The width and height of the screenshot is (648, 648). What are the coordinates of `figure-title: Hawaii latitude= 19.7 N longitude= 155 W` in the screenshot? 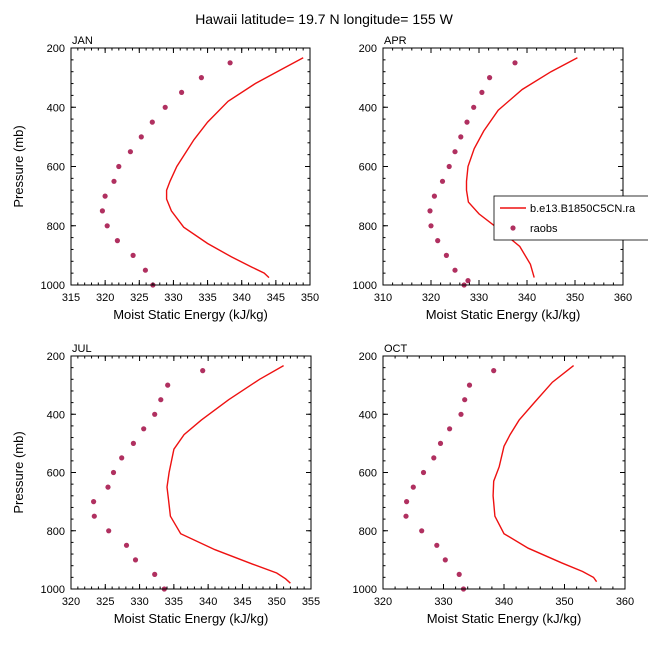 It's located at (324, 19).